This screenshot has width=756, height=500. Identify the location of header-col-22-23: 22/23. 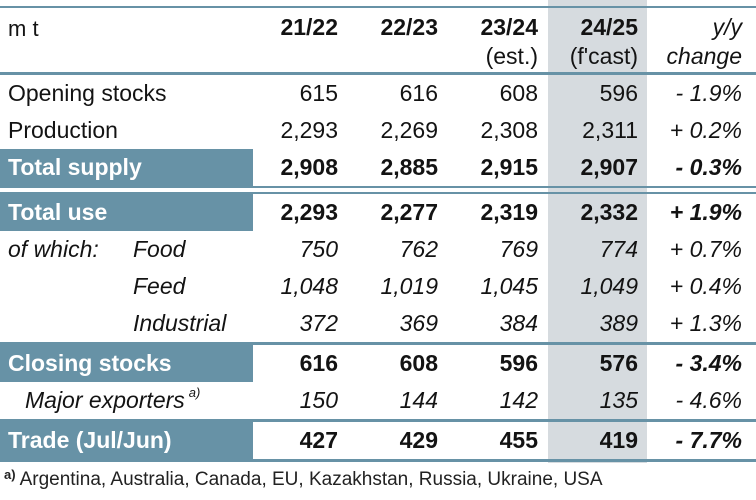
(403, 40).